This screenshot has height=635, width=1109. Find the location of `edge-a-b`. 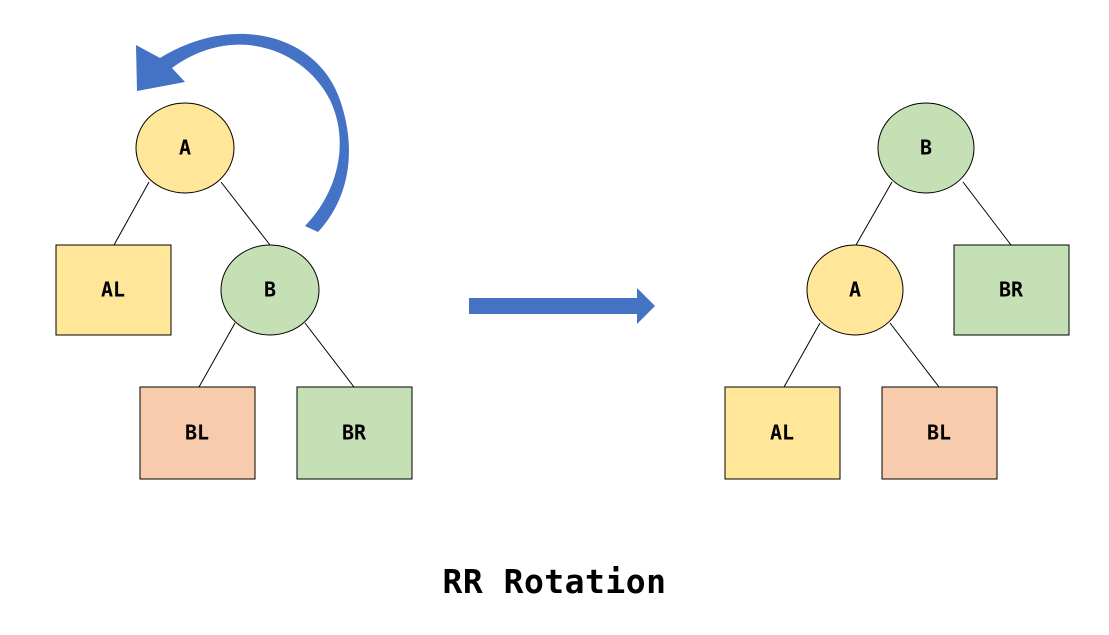

edge-a-b is located at coordinates (245, 213).